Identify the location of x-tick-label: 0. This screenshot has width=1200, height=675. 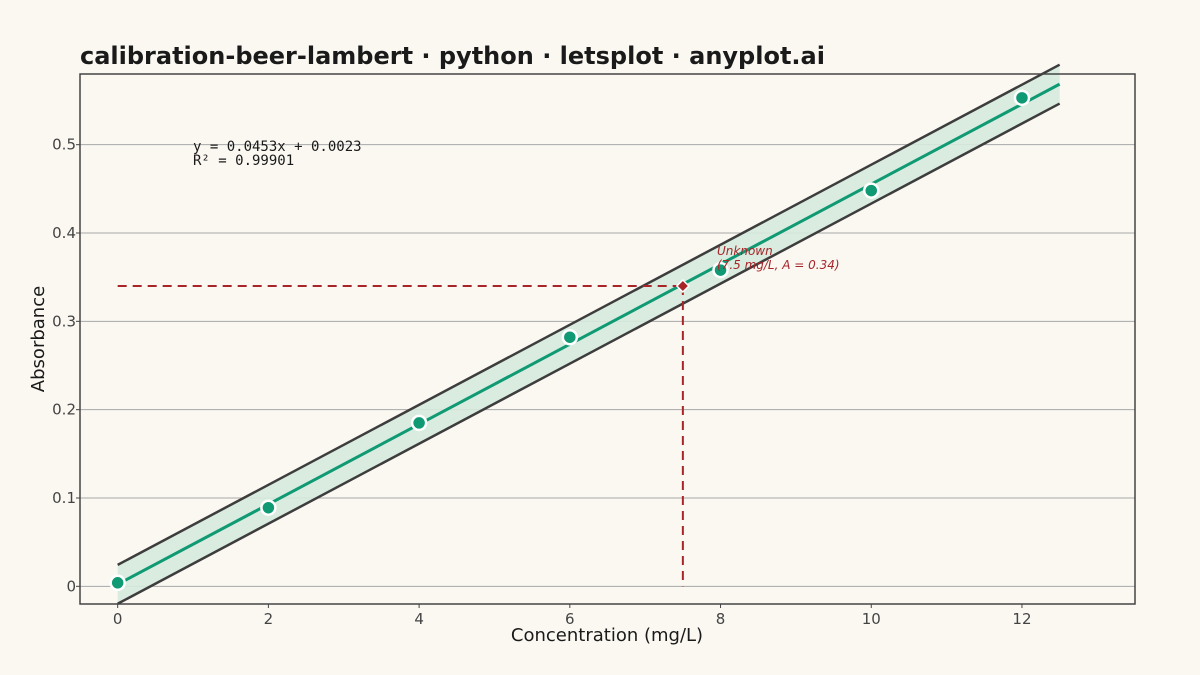
(118, 619).